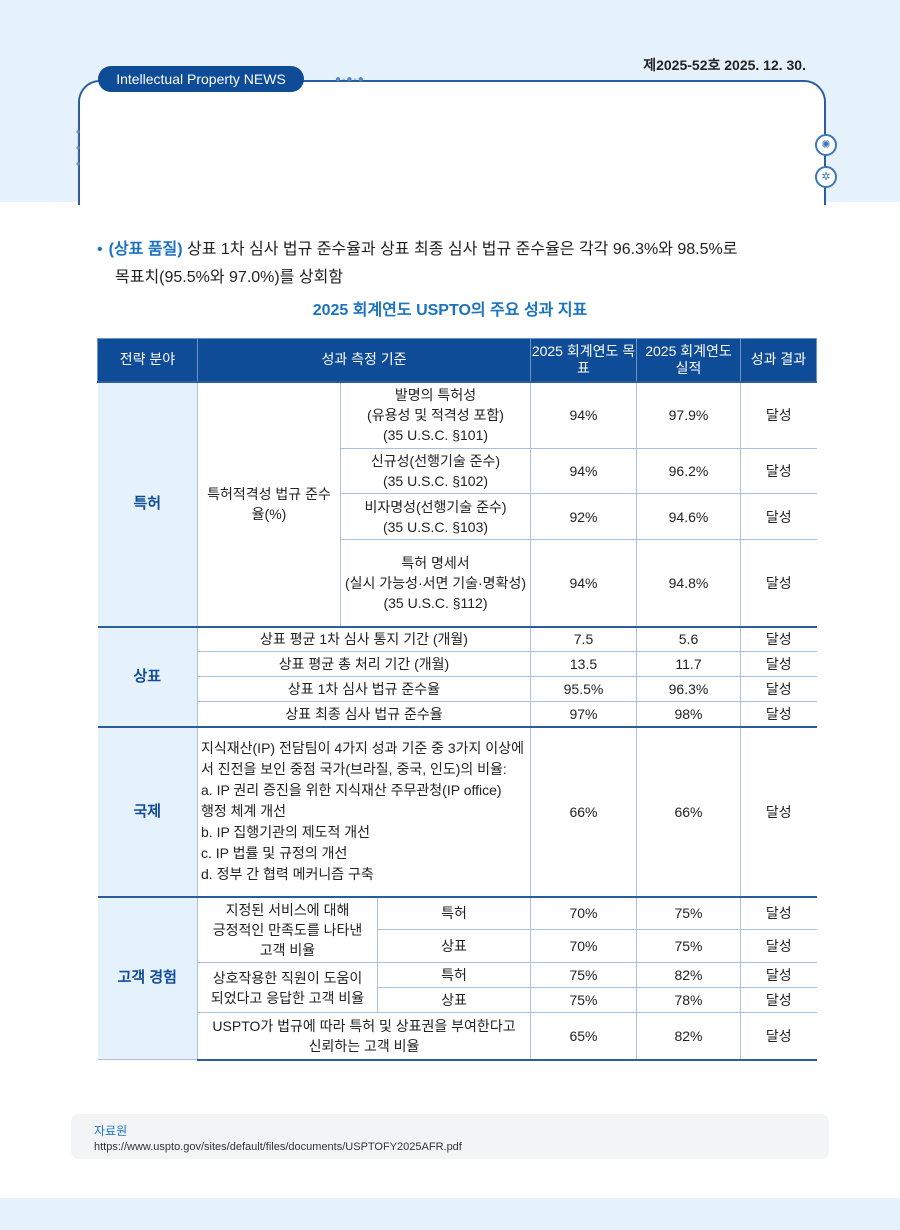 This screenshot has height=1230, width=900. I want to click on footer-band, so click(450, 1214).